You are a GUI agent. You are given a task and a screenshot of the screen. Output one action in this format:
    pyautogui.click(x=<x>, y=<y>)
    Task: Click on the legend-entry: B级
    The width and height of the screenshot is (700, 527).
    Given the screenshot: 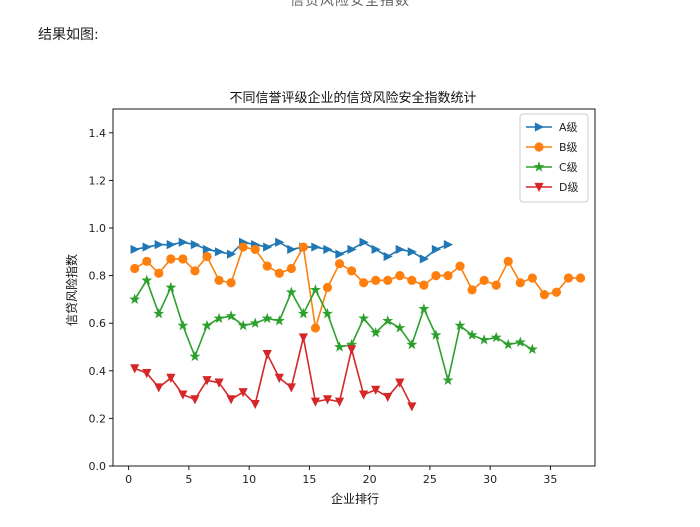 What is the action you would take?
    pyautogui.click(x=552, y=147)
    